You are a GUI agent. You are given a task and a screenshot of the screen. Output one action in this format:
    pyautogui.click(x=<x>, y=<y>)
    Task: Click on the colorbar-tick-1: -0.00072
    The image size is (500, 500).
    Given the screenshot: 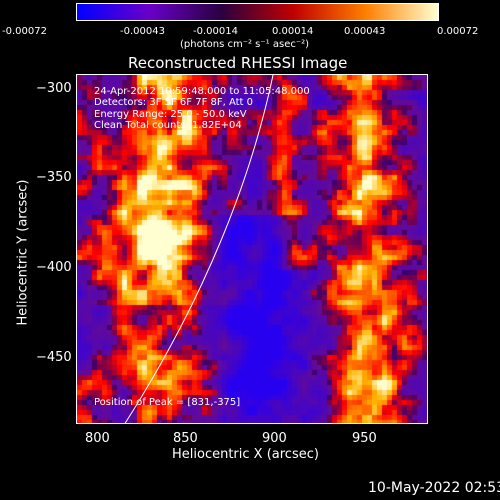 What is the action you would take?
    pyautogui.click(x=24, y=31)
    